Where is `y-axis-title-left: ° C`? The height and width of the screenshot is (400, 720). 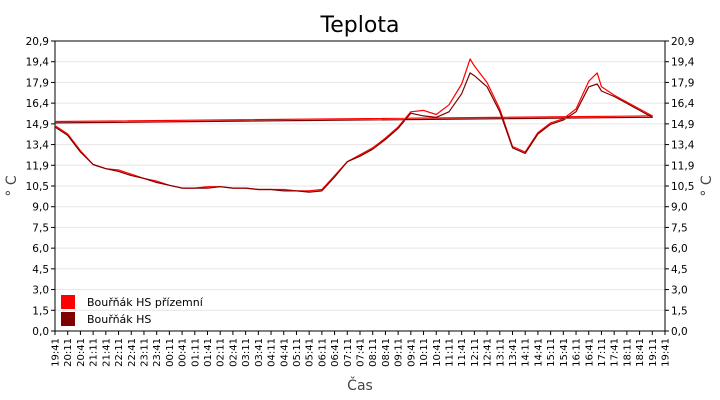 y-axis-title-left: ° C is located at coordinates (12, 185).